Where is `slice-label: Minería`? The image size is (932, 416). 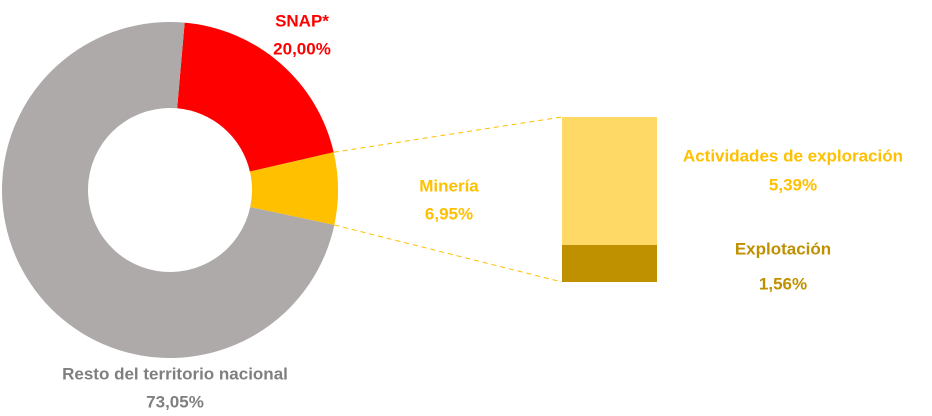
slice-label: Minería is located at coordinates (449, 185).